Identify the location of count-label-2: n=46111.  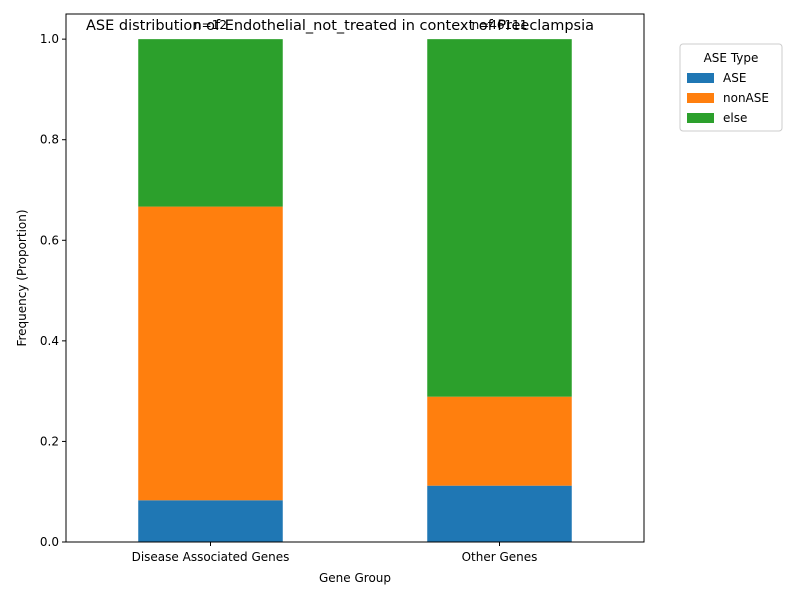
(500, 25).